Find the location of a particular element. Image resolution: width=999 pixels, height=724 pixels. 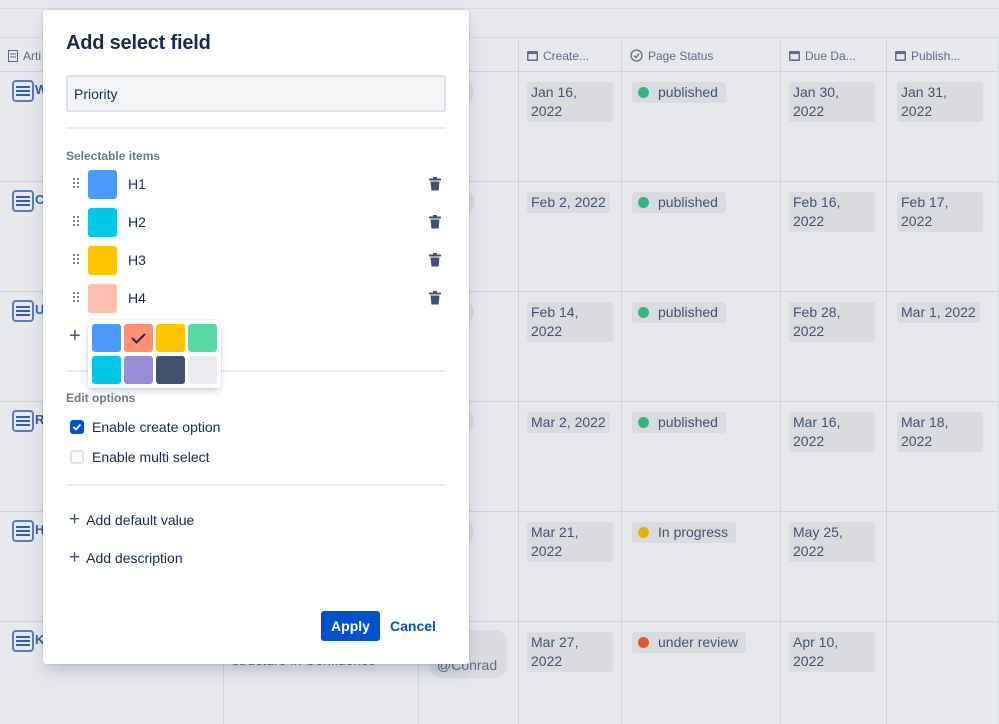

dialog-title: Add select field is located at coordinates (138, 43).